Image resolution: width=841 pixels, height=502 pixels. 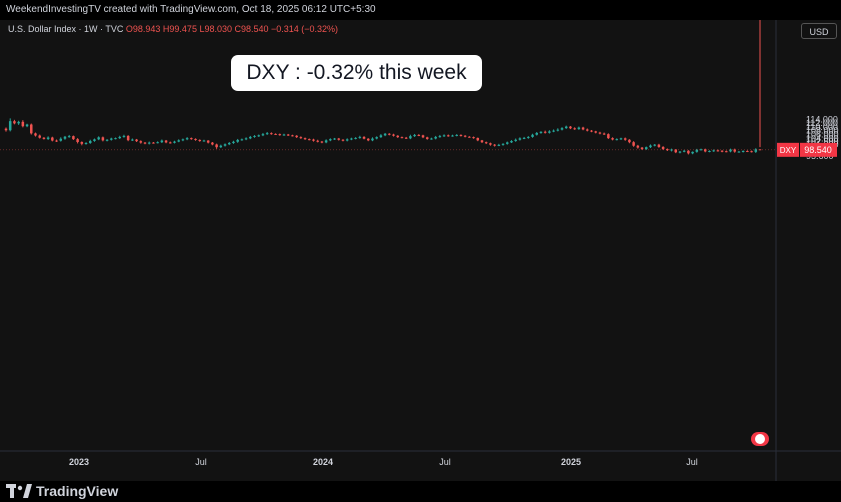 What do you see at coordinates (760, 439) in the screenshot?
I see `us-flag-icon` at bounding box center [760, 439].